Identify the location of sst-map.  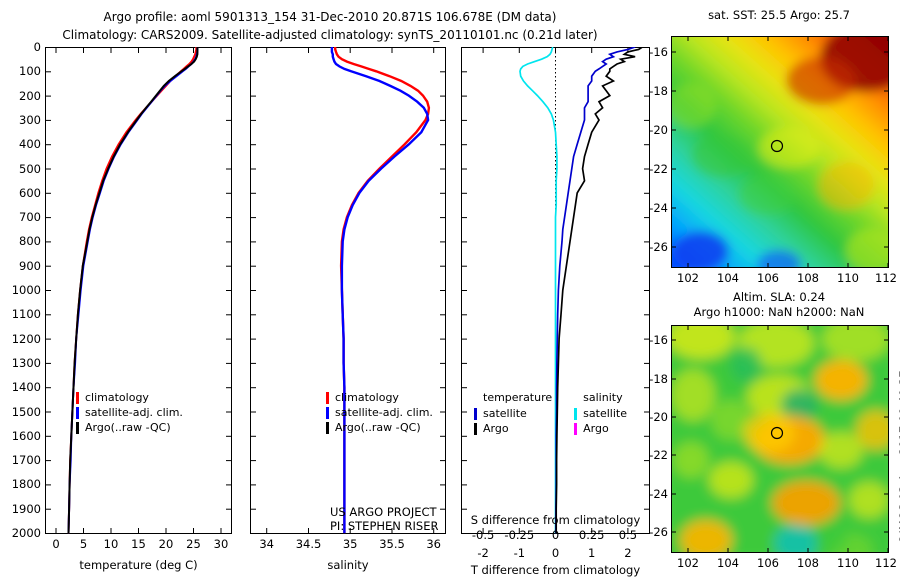
(780, 152).